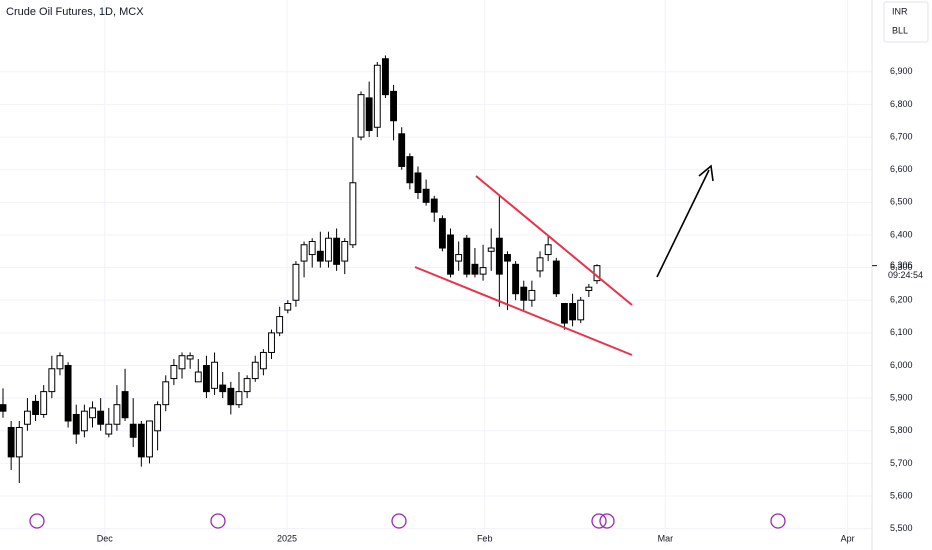 The height and width of the screenshot is (550, 932). Describe the element at coordinates (901, 300) in the screenshot. I see `y-tick-label: 6,200` at that location.